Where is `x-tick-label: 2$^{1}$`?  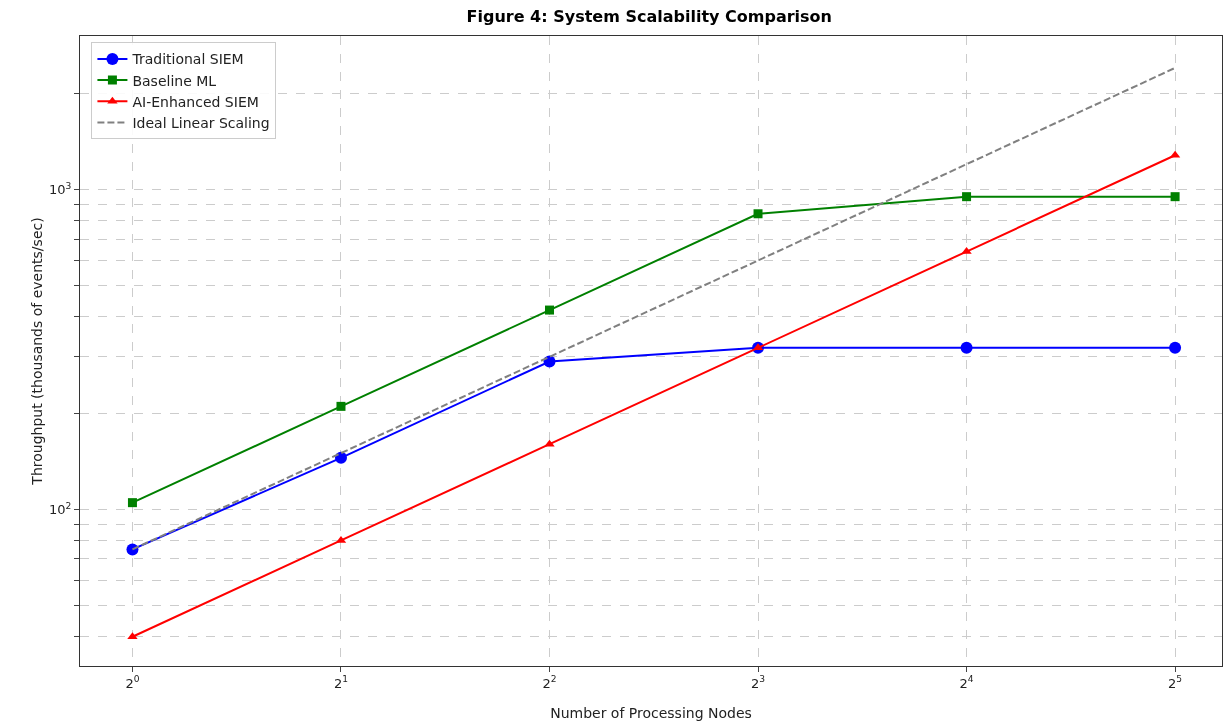
x-tick-label: 2$^{1}$ is located at coordinates (341, 682).